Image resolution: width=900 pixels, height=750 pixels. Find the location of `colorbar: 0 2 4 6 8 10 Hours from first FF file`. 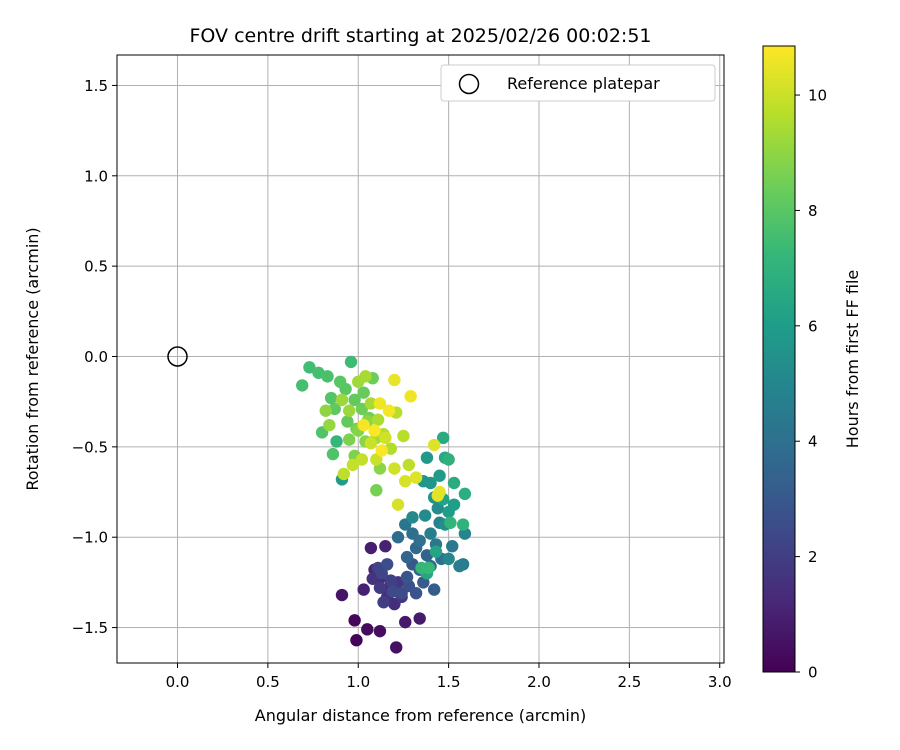

colorbar: 0 2 4 6 8 10 Hours from first FF file is located at coordinates (812, 363).